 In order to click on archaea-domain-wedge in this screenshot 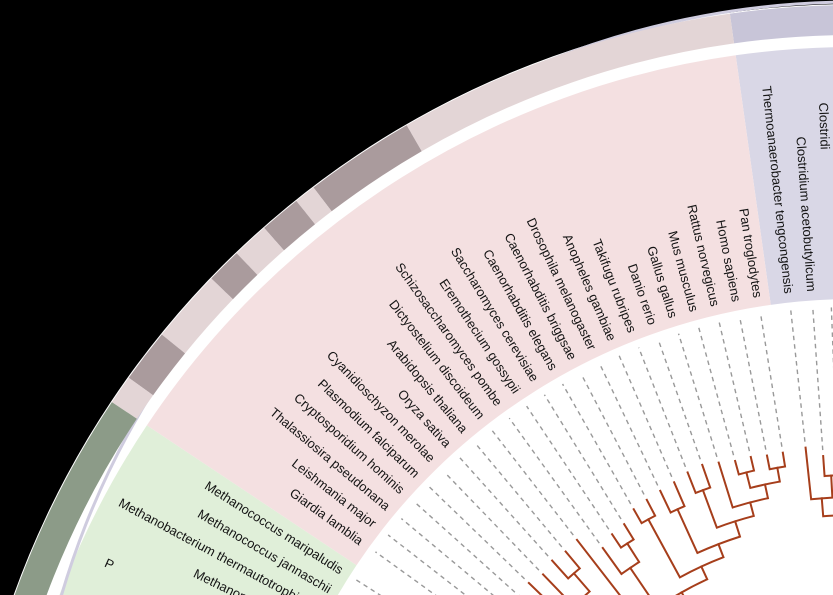, I will do `click(208, 510)`.